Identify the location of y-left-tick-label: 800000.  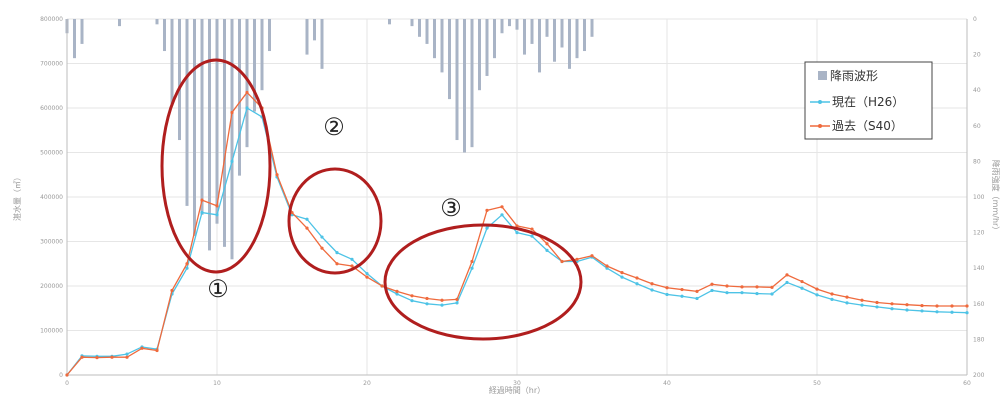
(51, 19).